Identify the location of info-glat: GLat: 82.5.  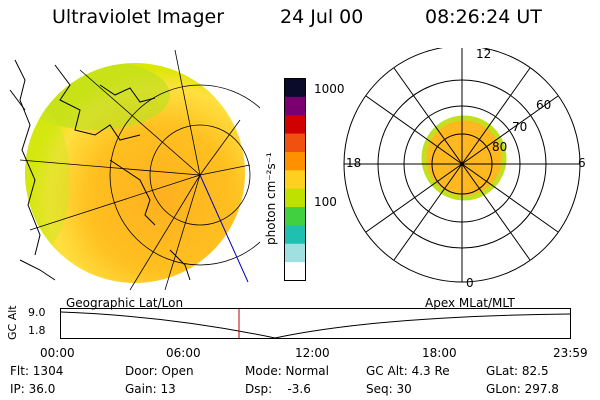
(517, 371).